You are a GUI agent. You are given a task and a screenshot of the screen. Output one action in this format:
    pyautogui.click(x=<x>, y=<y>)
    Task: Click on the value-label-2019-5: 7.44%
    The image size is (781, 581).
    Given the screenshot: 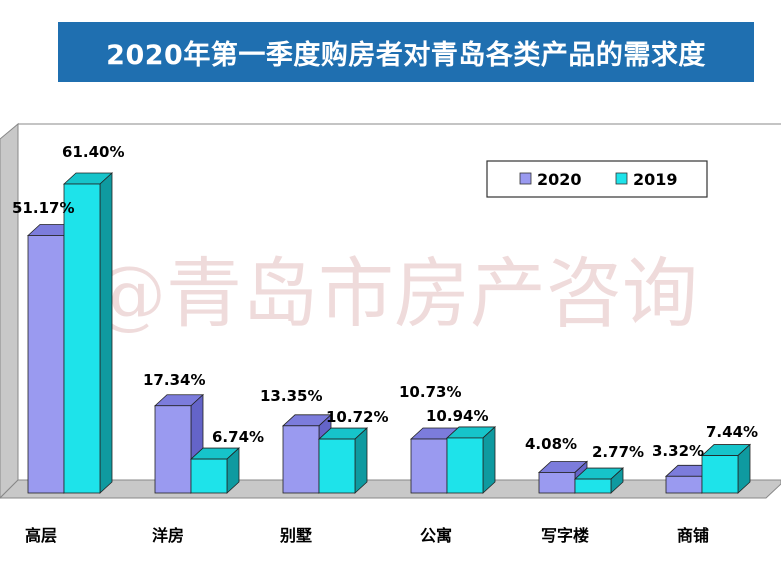 What is the action you would take?
    pyautogui.click(x=732, y=432)
    